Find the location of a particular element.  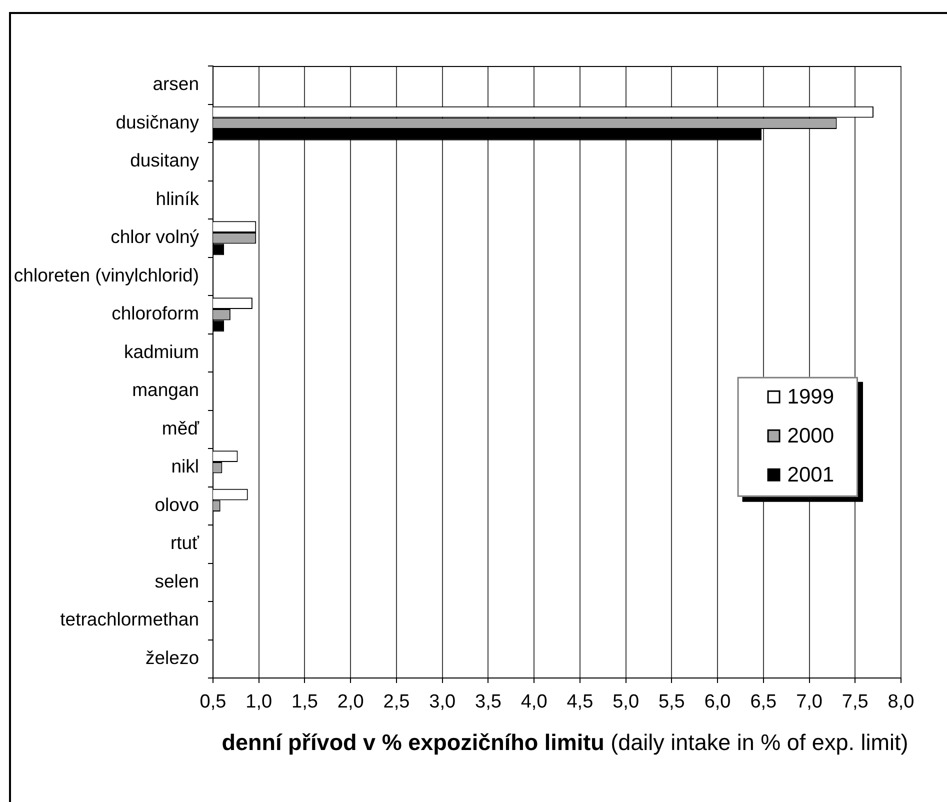

x-tick-label: 1,0 is located at coordinates (259, 702).